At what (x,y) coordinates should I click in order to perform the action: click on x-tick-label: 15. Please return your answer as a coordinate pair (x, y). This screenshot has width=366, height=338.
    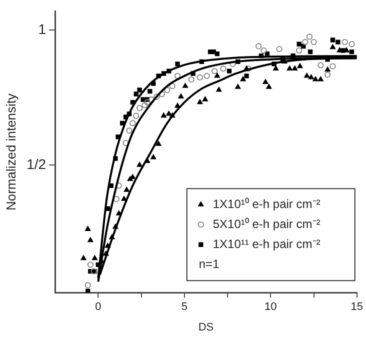
    Looking at the image, I should click on (357, 307).